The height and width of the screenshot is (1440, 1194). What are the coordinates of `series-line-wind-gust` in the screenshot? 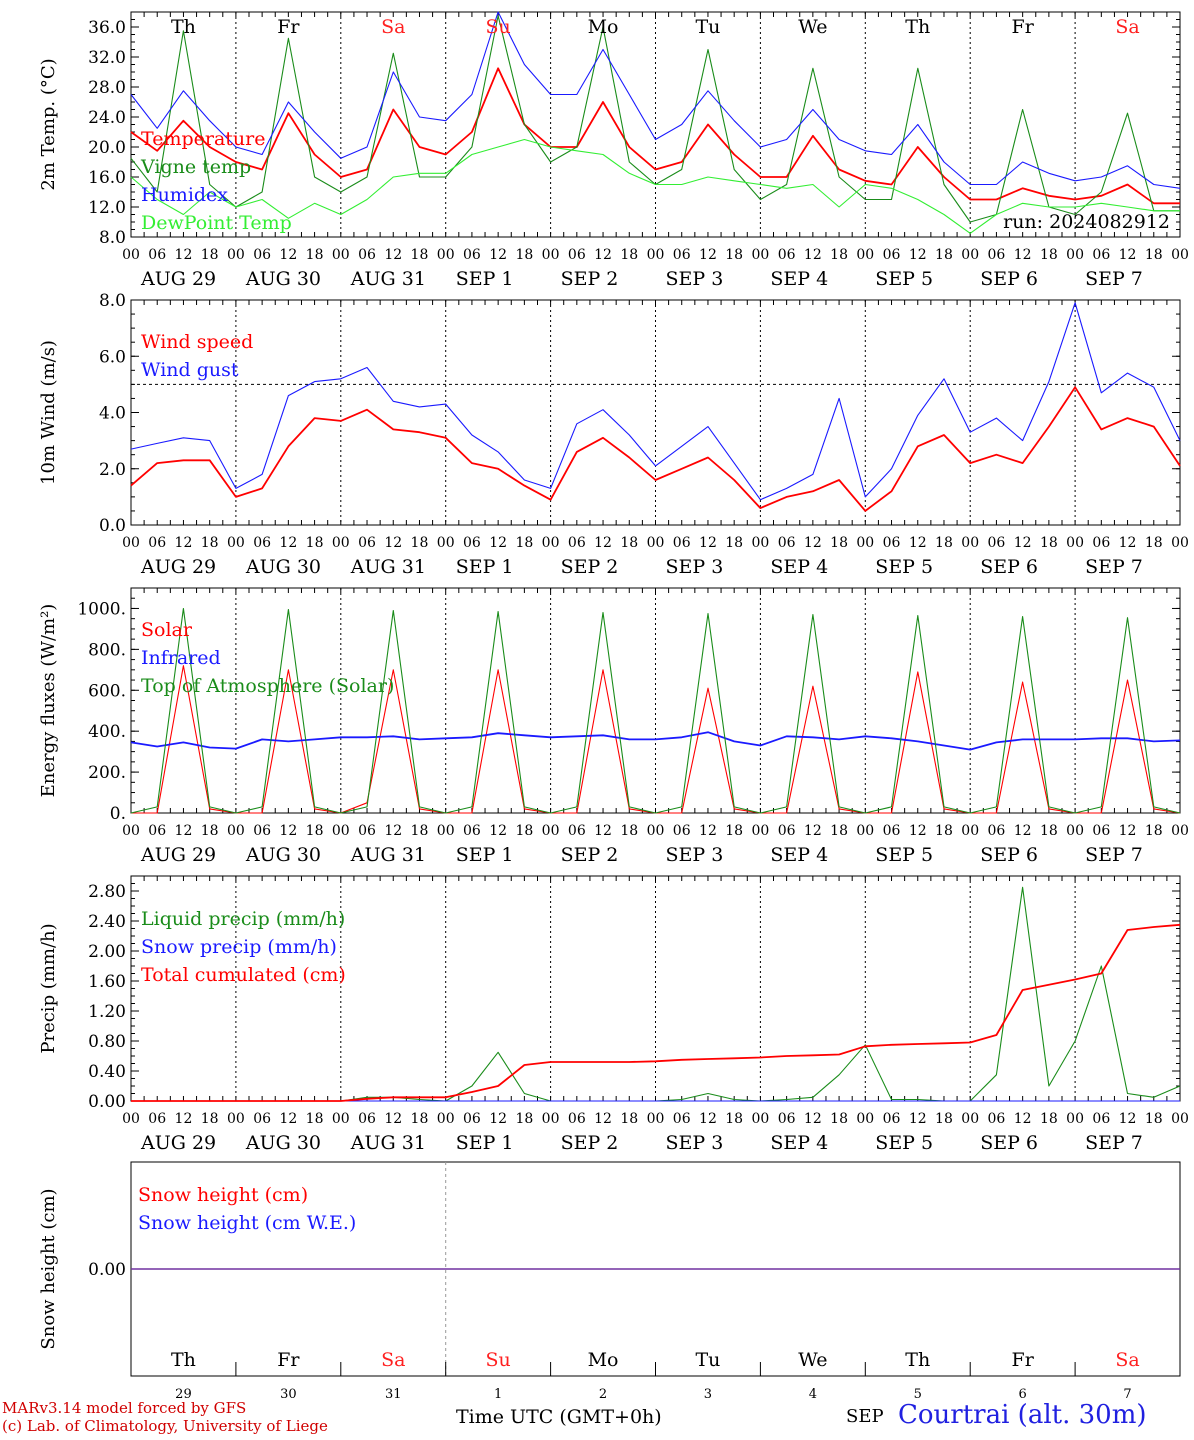 It's located at (655, 401).